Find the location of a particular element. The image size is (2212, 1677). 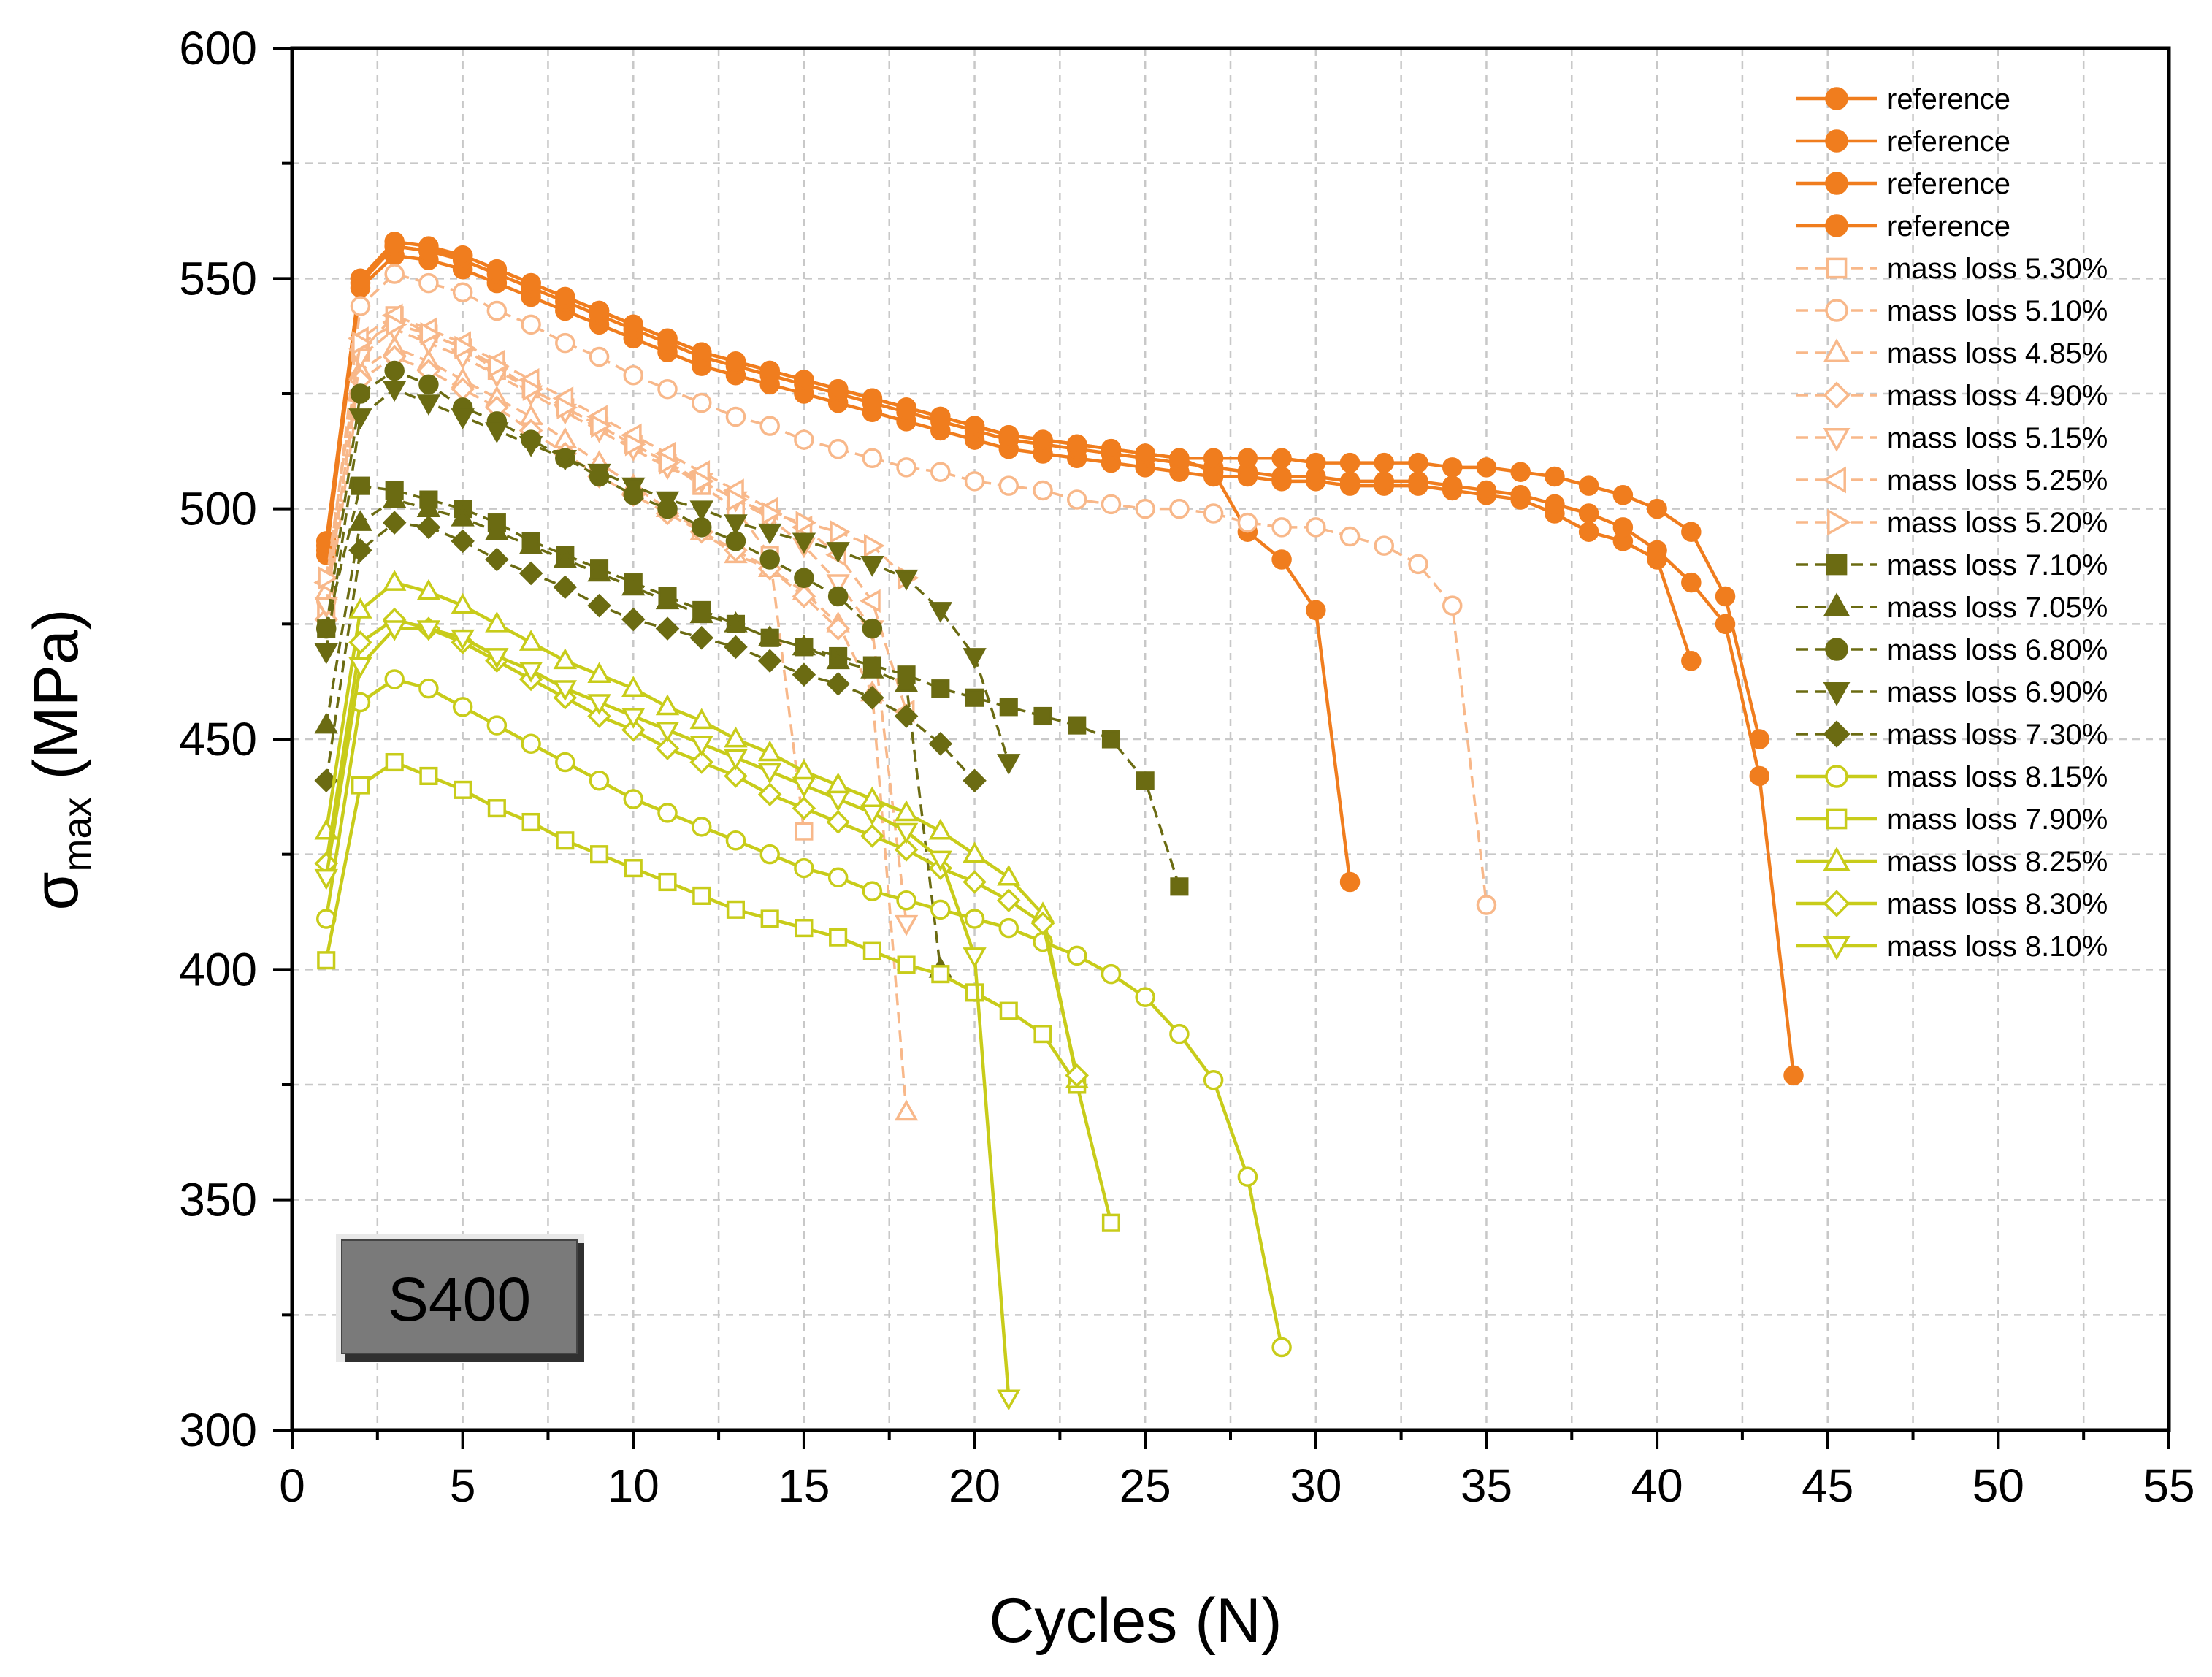

x-tick-label: 15 is located at coordinates (804, 1485).